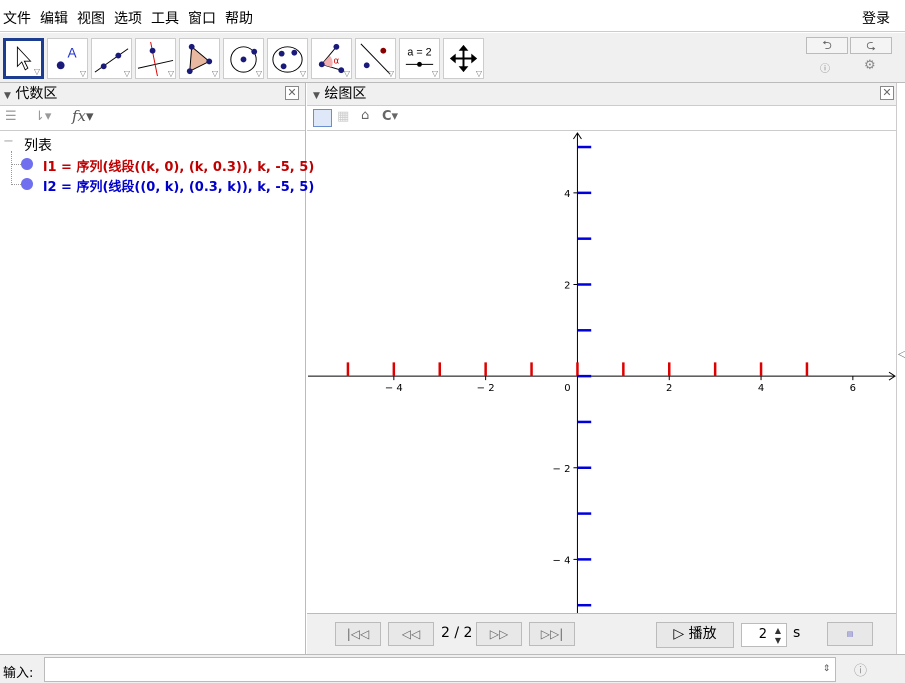 The width and height of the screenshot is (905, 683). What do you see at coordinates (239, 19) in the screenshot?
I see `menu-help: 帮助` at bounding box center [239, 19].